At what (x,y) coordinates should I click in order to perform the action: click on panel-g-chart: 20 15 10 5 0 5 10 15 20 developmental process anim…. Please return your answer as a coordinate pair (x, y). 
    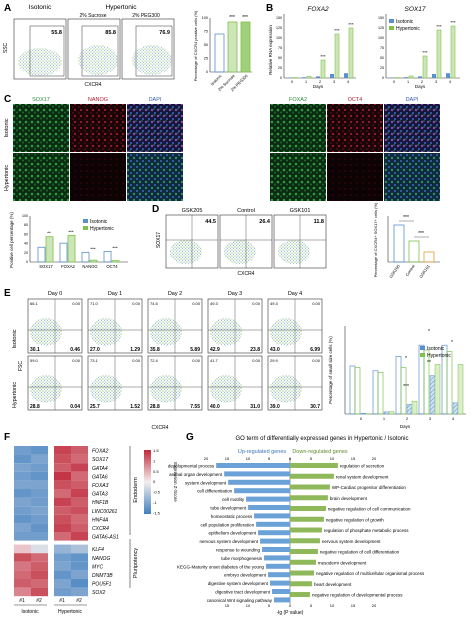
    Looking at the image, I should click on (296, 532).